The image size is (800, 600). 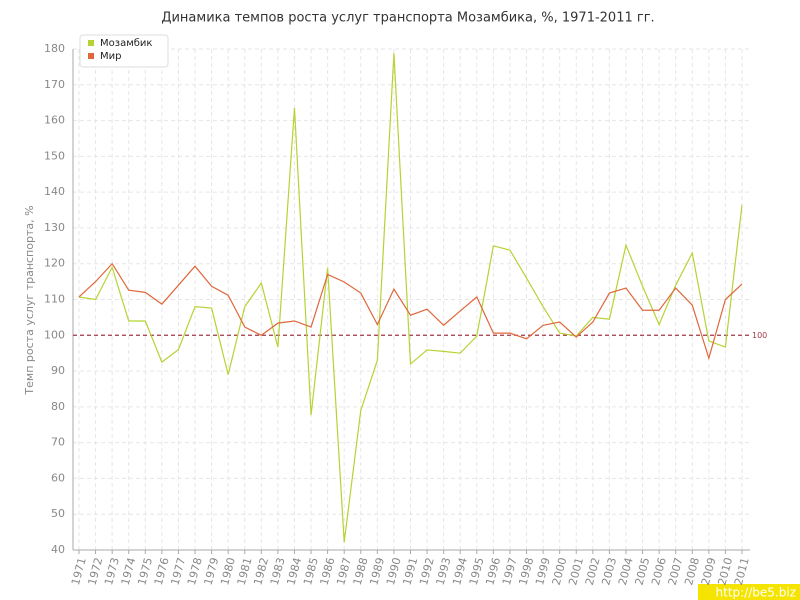 What do you see at coordinates (54, 155) in the screenshot?
I see `y-tick-label: 150` at bounding box center [54, 155].